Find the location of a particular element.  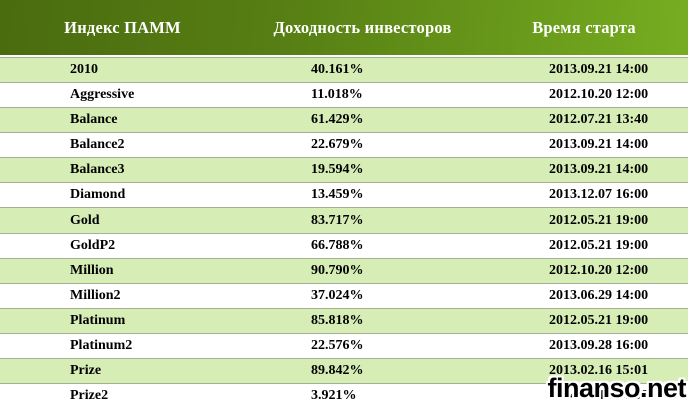

start-time-value: 2013.02.16 15:01 is located at coordinates (599, 370).